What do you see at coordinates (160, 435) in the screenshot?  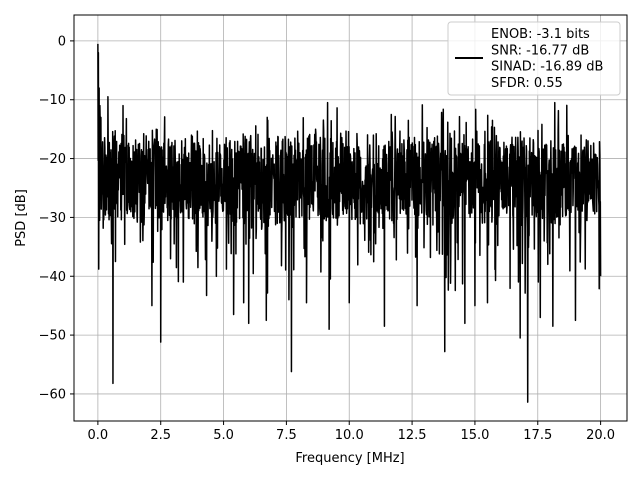 I see `x-tick-label: 2.5` at bounding box center [160, 435].